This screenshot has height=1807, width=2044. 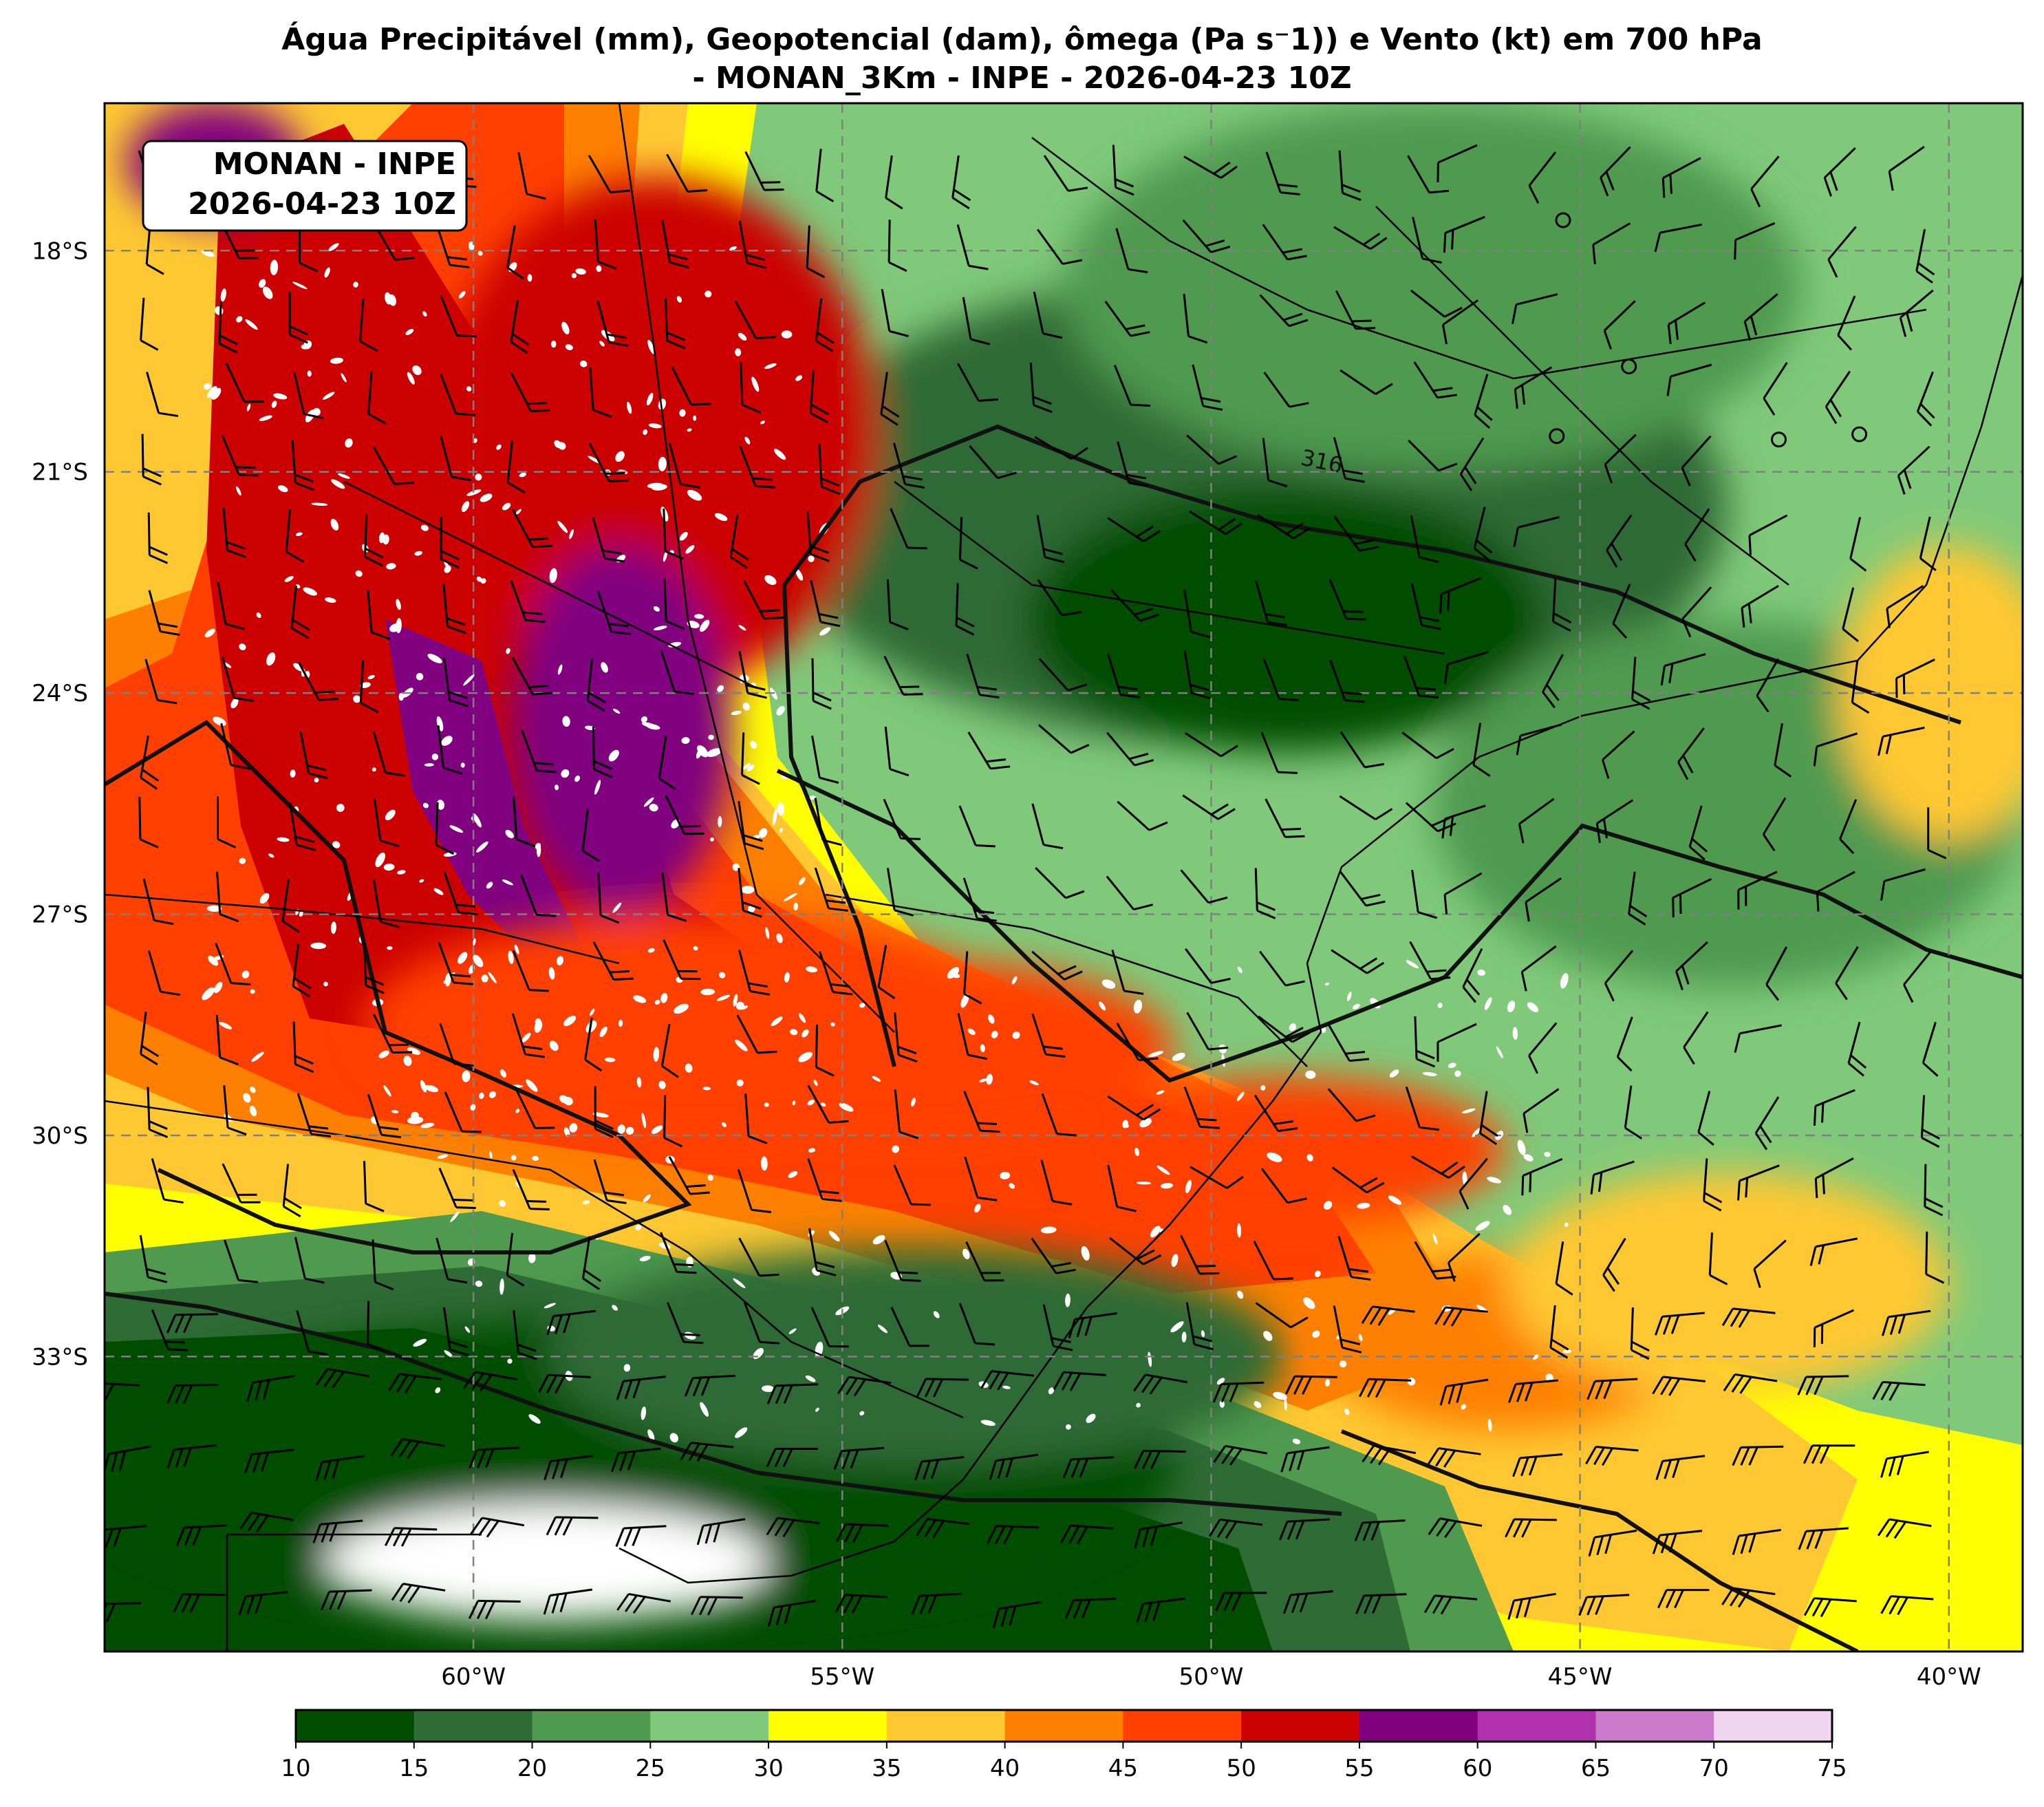 What do you see at coordinates (1714, 1768) in the screenshot?
I see `colorbar-tick-label: 70` at bounding box center [1714, 1768].